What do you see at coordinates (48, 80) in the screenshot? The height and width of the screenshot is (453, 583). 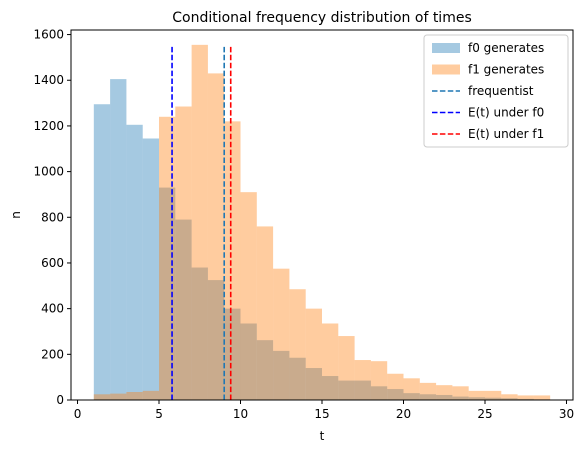 I see `y-tick-label: 1400` at bounding box center [48, 80].